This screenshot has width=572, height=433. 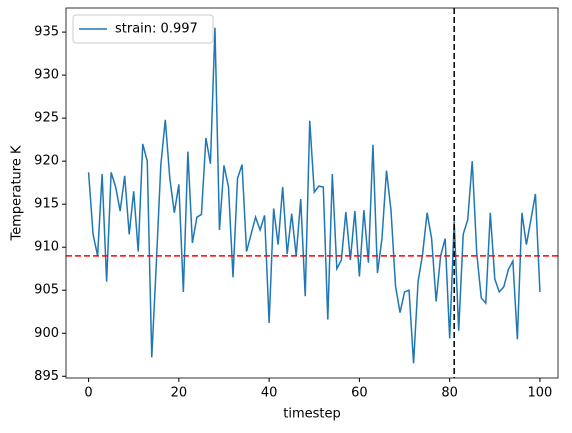 I want to click on y-tick-label: 920, so click(x=46, y=161).